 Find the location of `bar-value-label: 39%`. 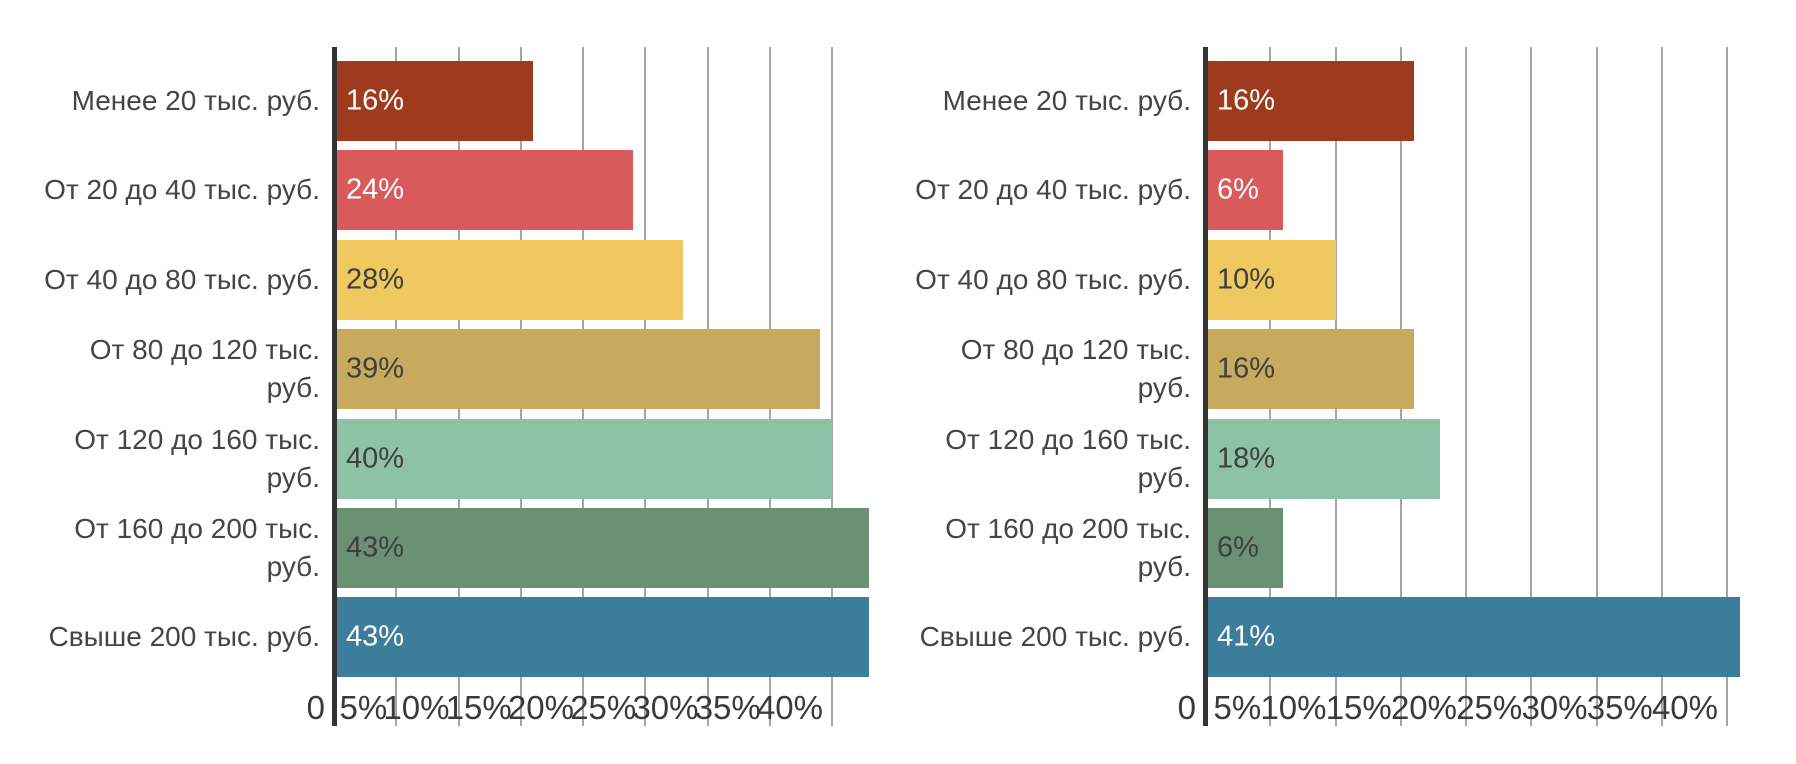

bar-value-label: 39% is located at coordinates (375, 368).